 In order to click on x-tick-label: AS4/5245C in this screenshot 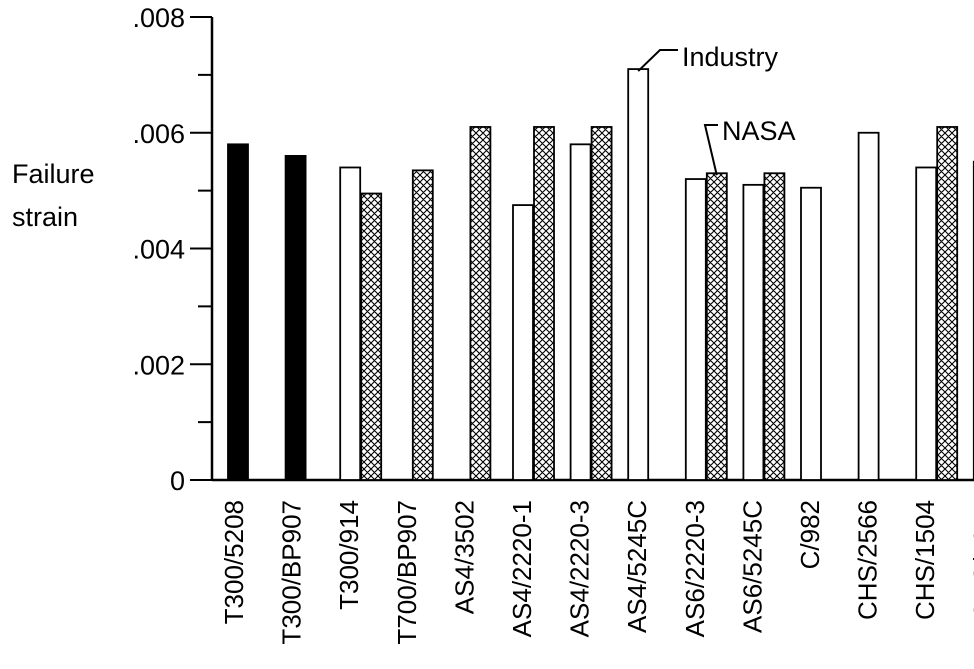, I will do `click(637, 566)`.